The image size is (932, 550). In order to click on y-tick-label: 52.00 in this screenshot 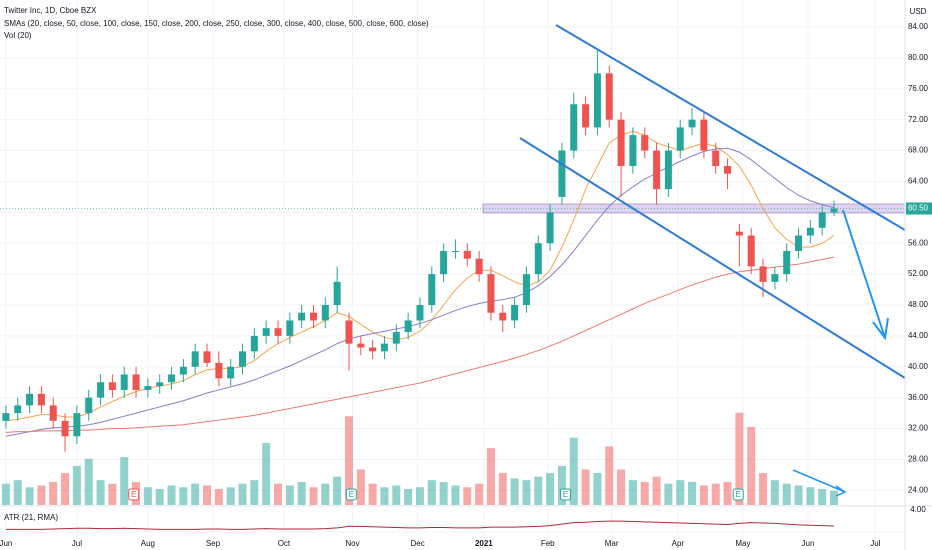, I will do `click(918, 273)`.